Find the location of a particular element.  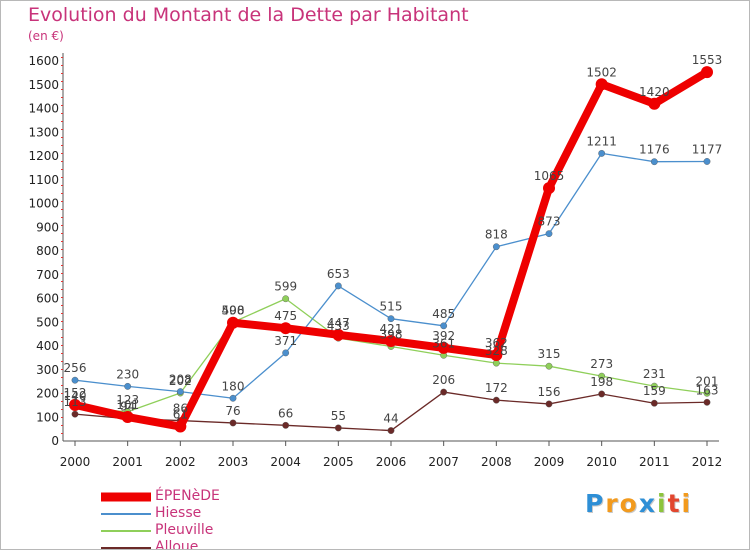

x-tick-label: 2009 is located at coordinates (549, 462).